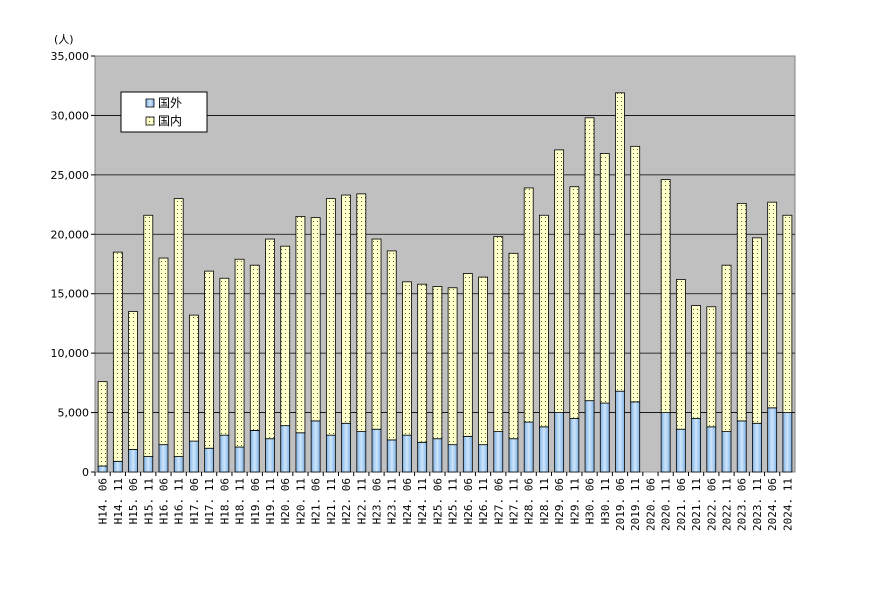  Describe the element at coordinates (255, 501) in the screenshot. I see `x-tick-label: H19. 06` at that location.